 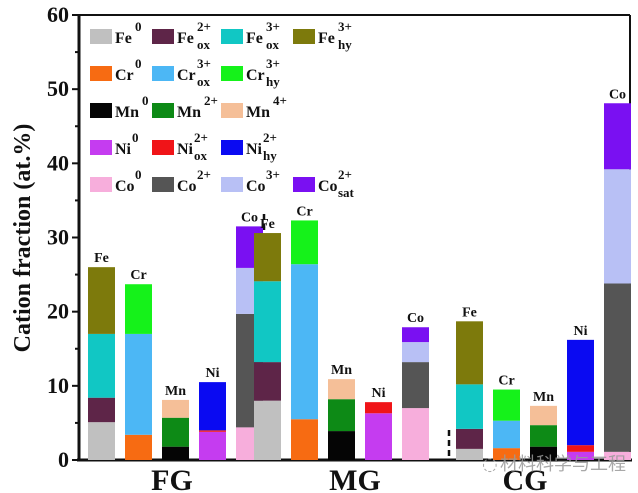 I want to click on bar-mg-cr: Cr, so click(x=304, y=332).